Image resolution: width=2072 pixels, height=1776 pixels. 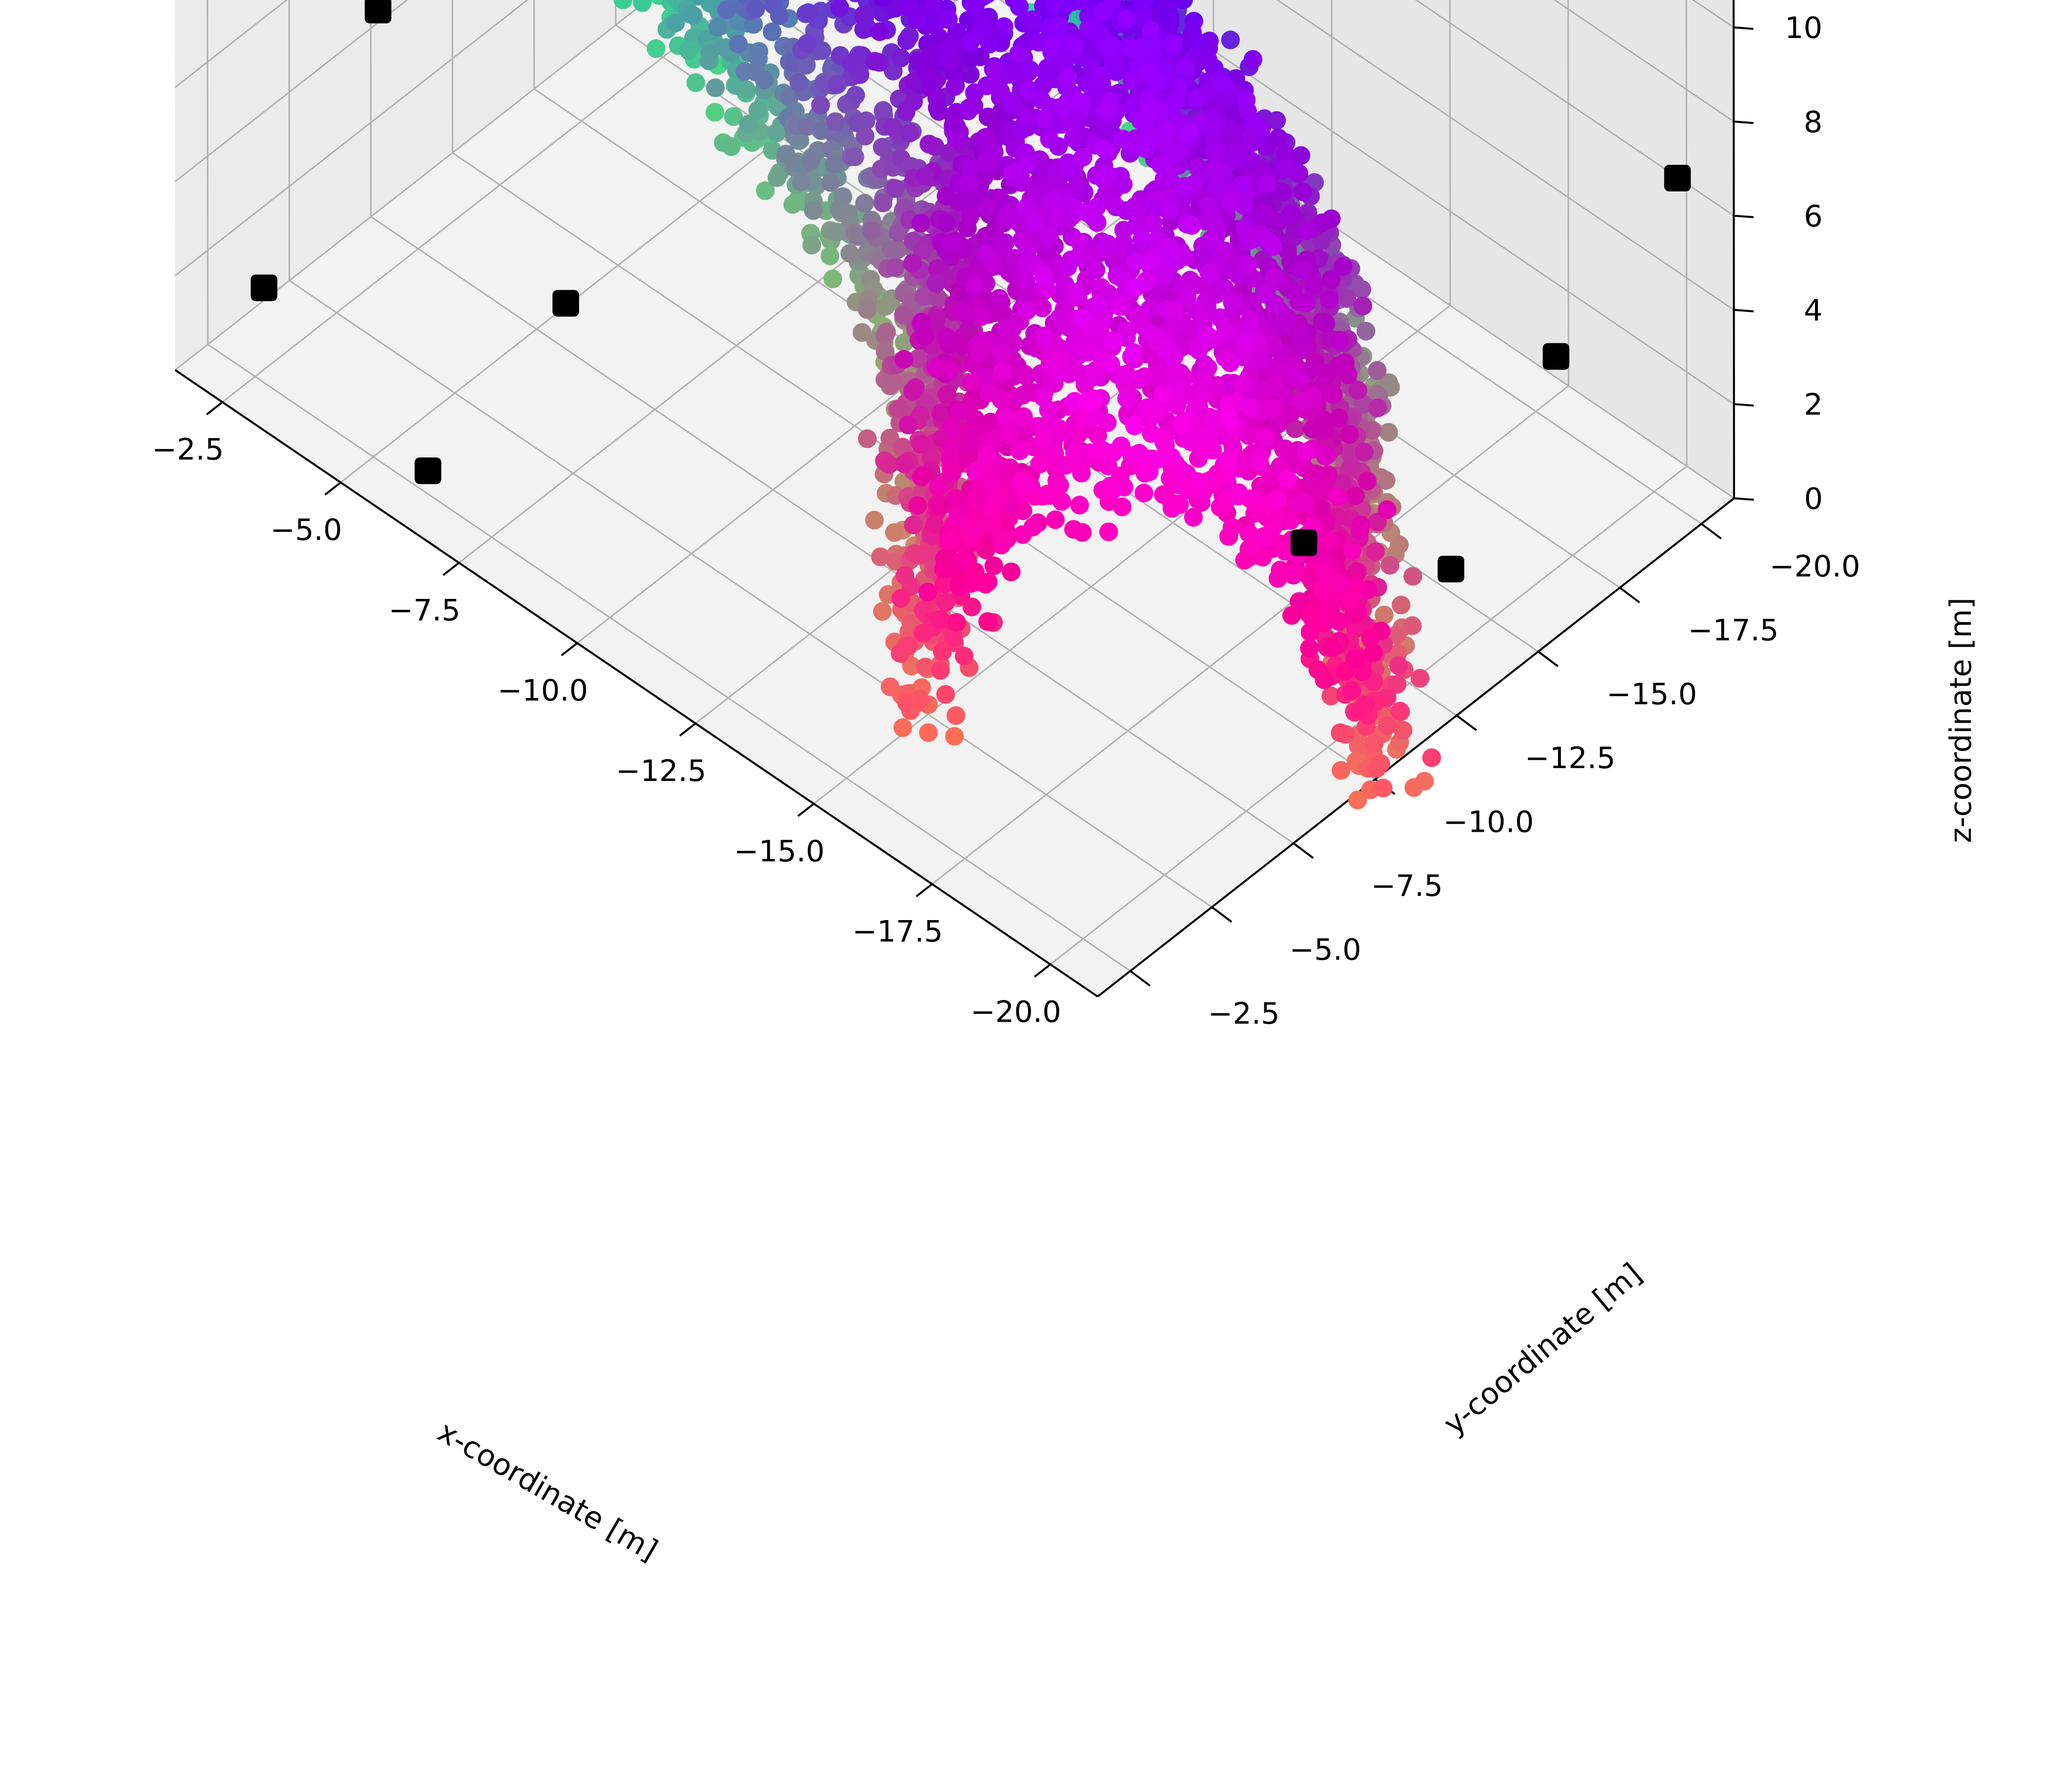 What do you see at coordinates (1744, 28) in the screenshot?
I see `z-tick` at bounding box center [1744, 28].